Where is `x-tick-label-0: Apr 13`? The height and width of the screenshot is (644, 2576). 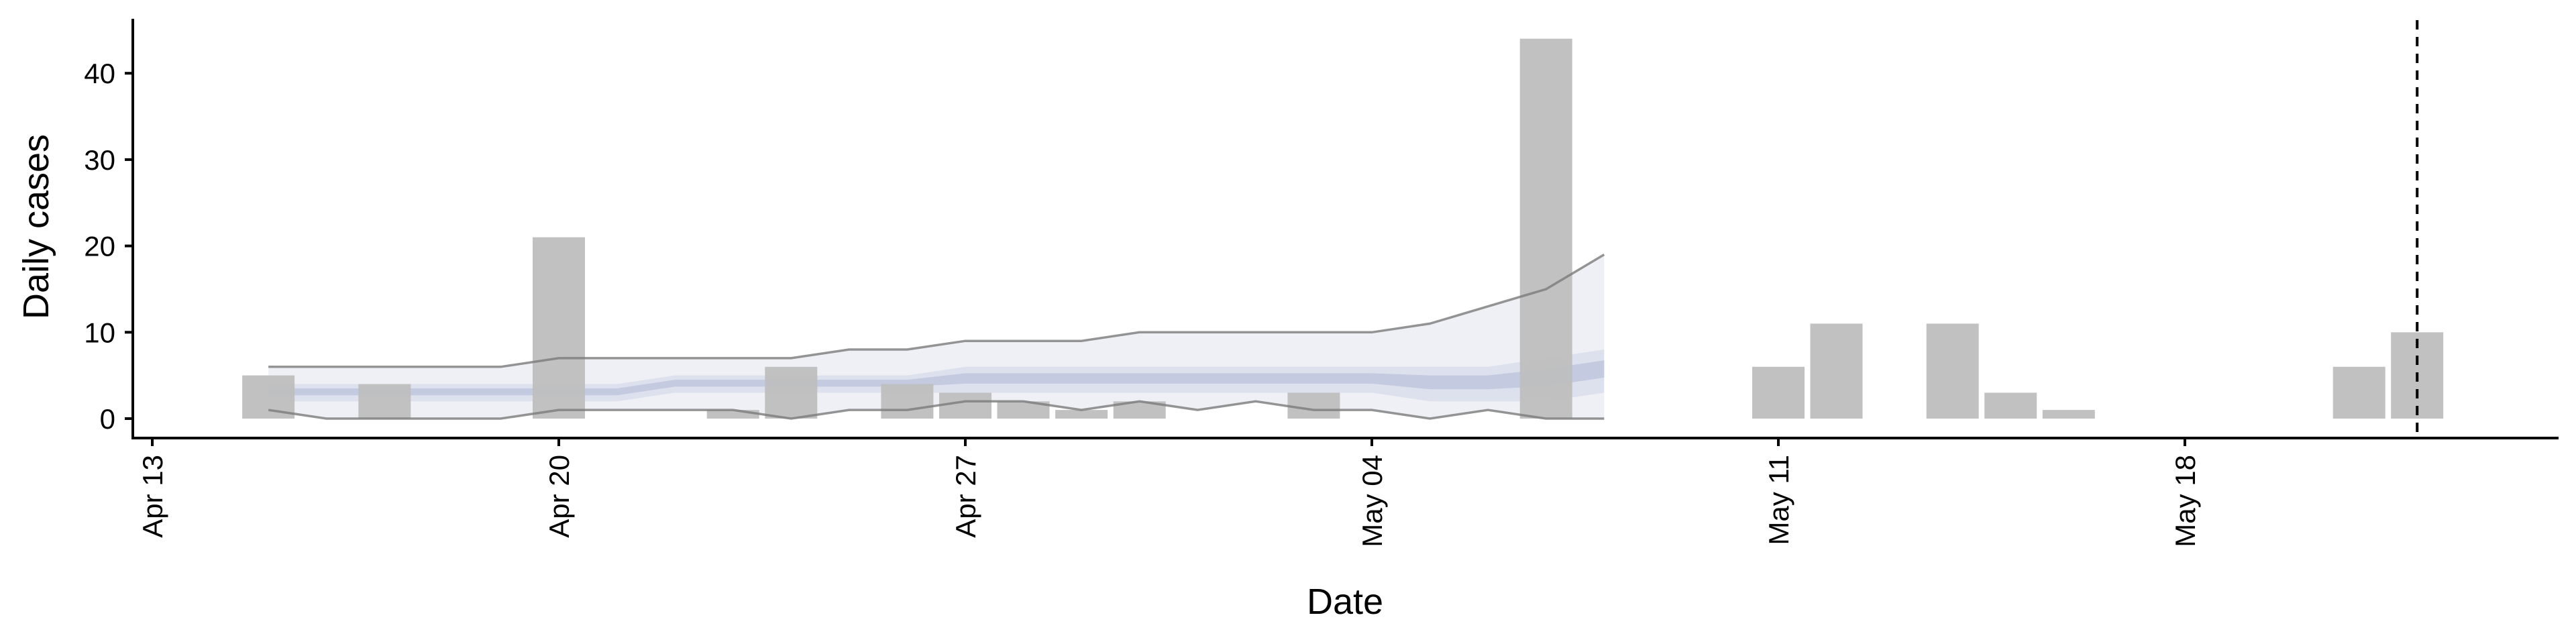
x-tick-label-0: Apr 13 is located at coordinates (152, 496).